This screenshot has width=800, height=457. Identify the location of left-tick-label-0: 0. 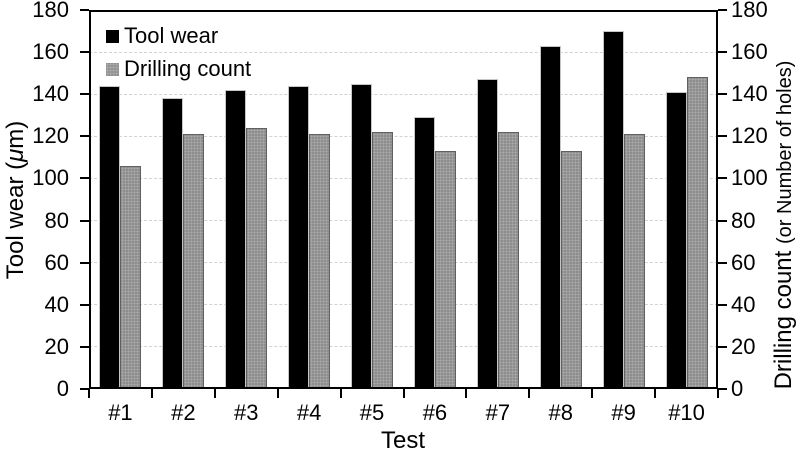
(62, 388).